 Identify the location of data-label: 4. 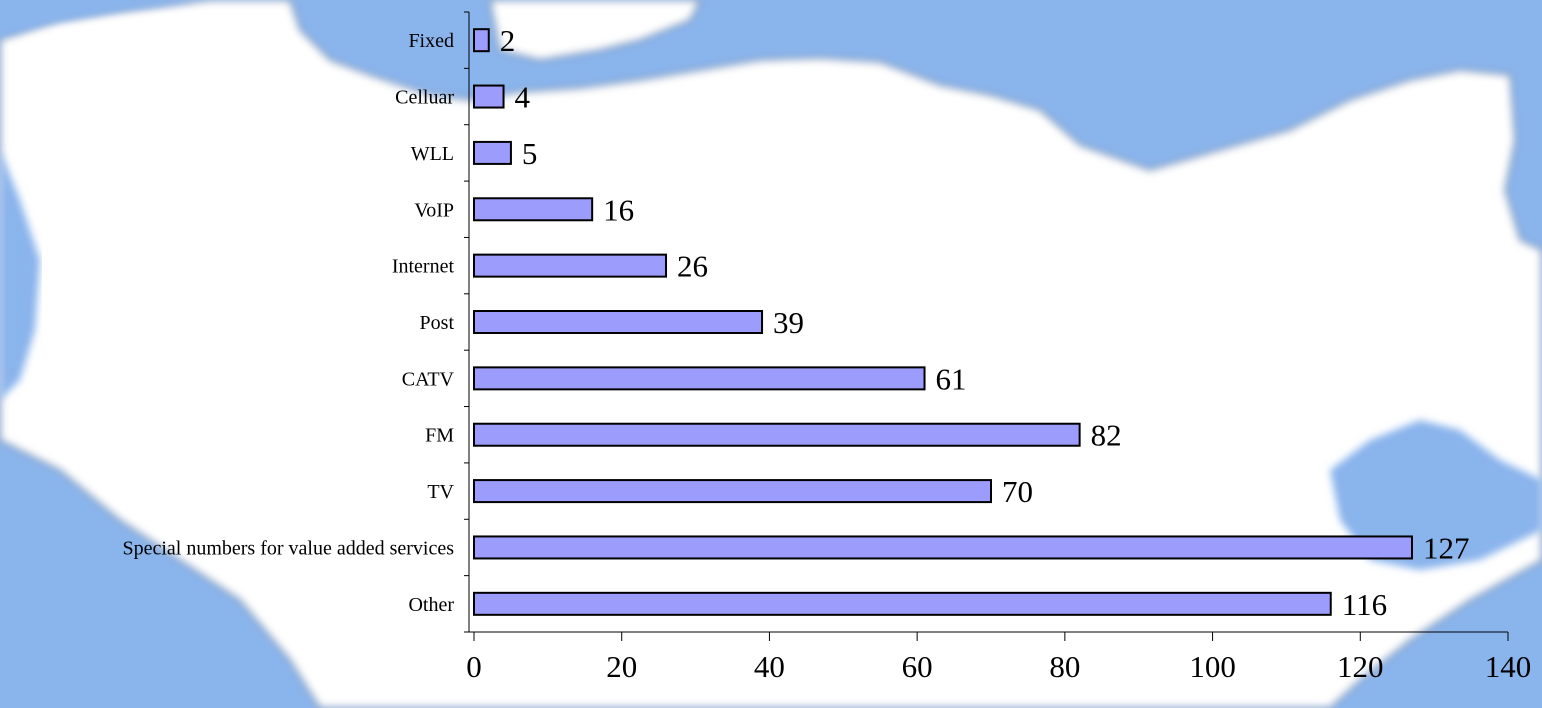
(523, 97).